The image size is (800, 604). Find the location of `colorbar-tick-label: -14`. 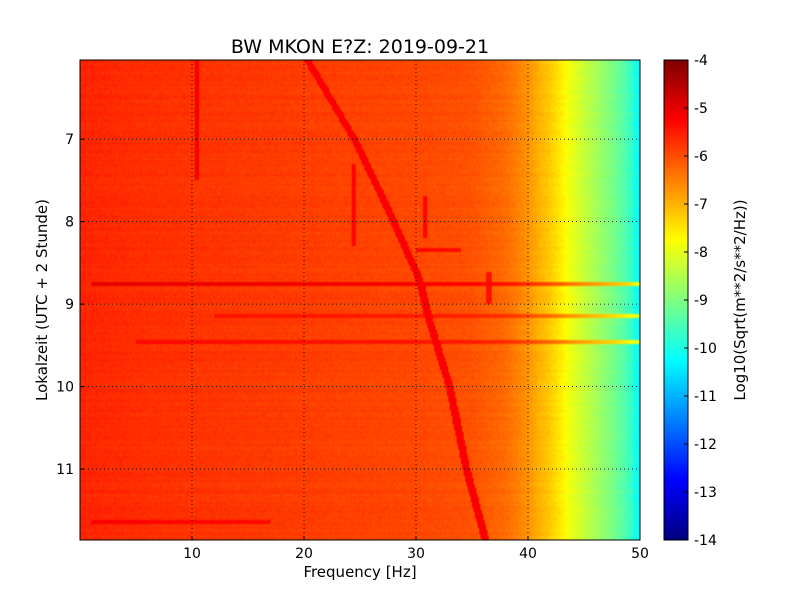

colorbar-tick-label: -14 is located at coordinates (705, 541).